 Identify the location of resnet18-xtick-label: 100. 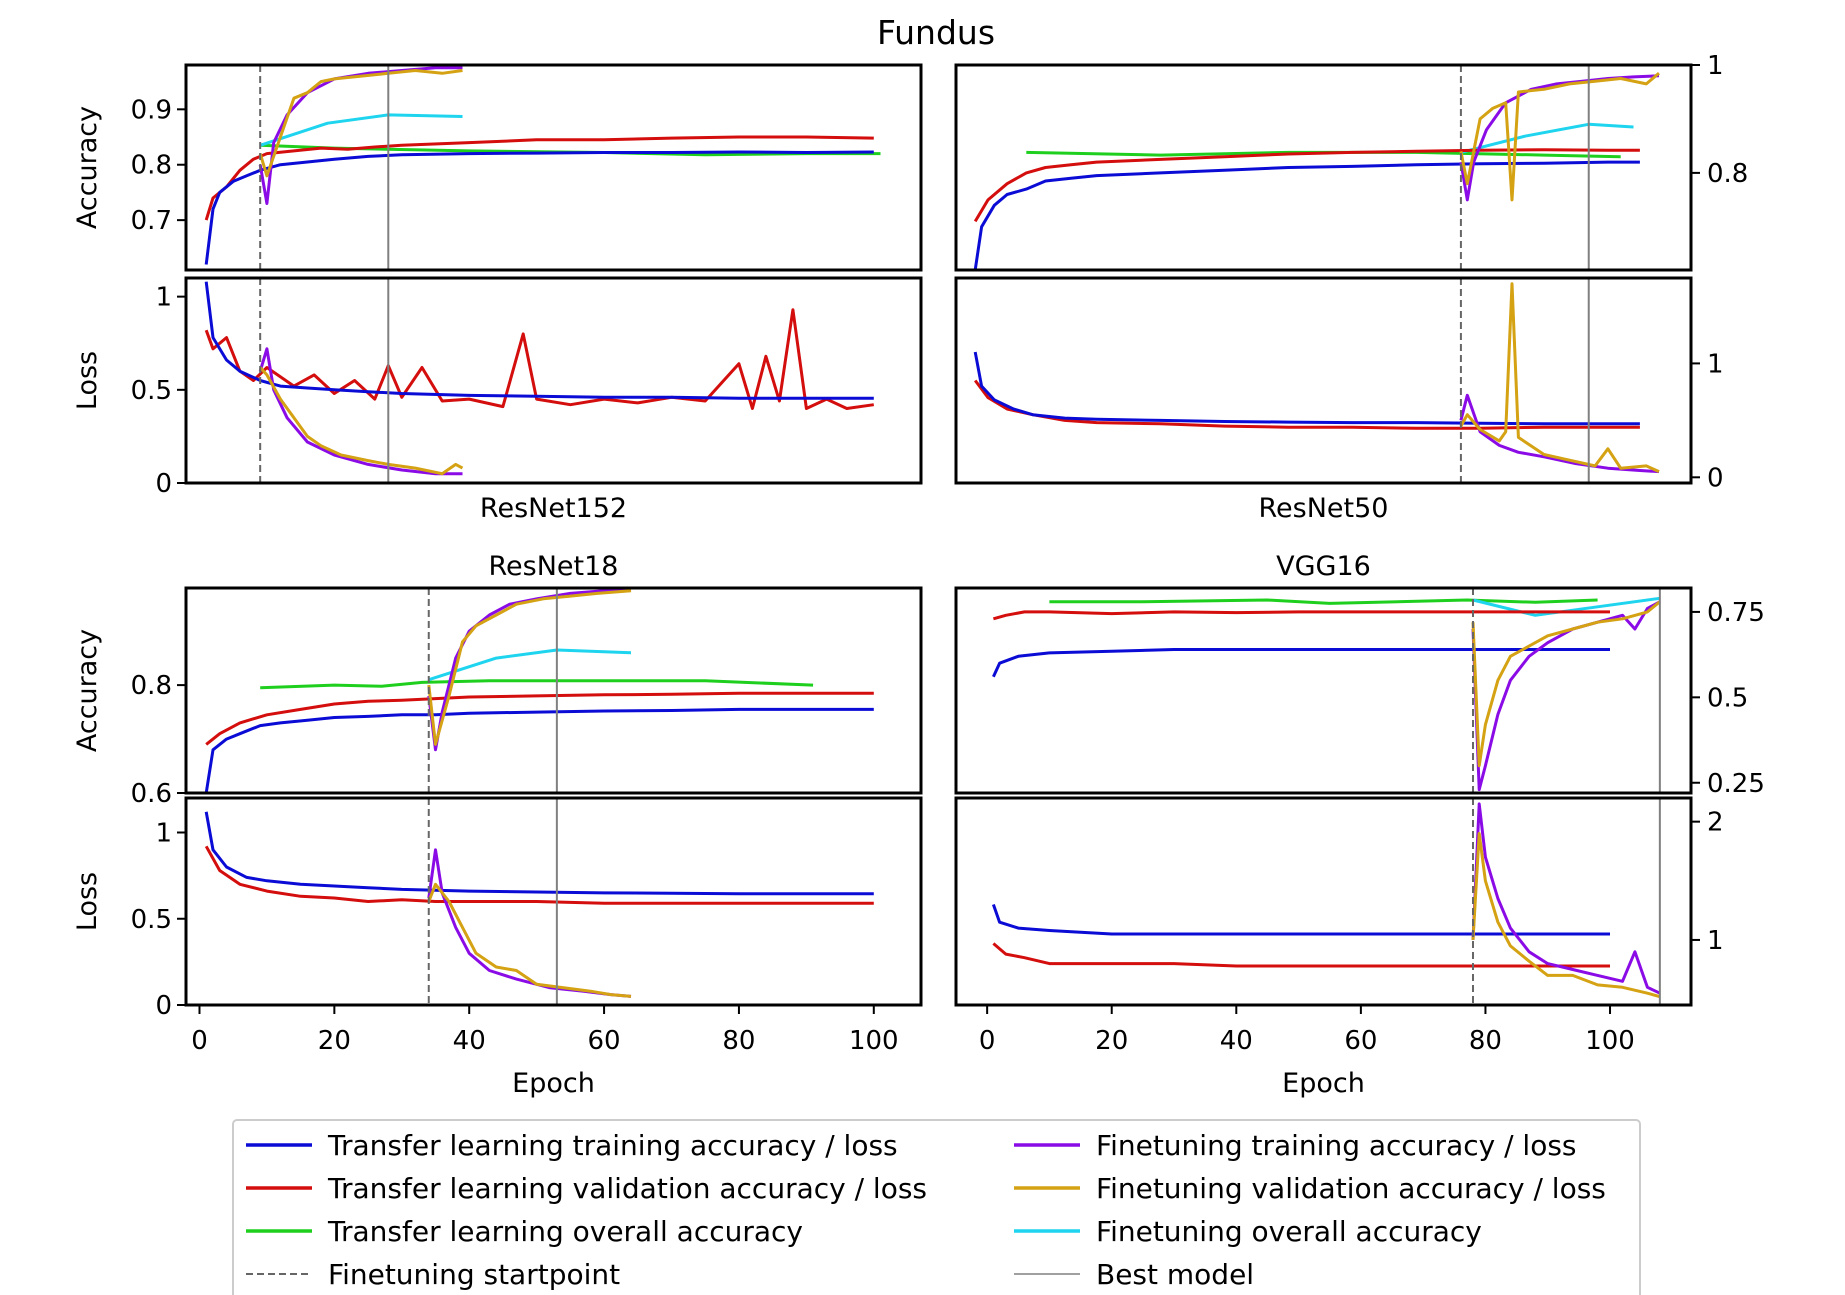
(874, 1041).